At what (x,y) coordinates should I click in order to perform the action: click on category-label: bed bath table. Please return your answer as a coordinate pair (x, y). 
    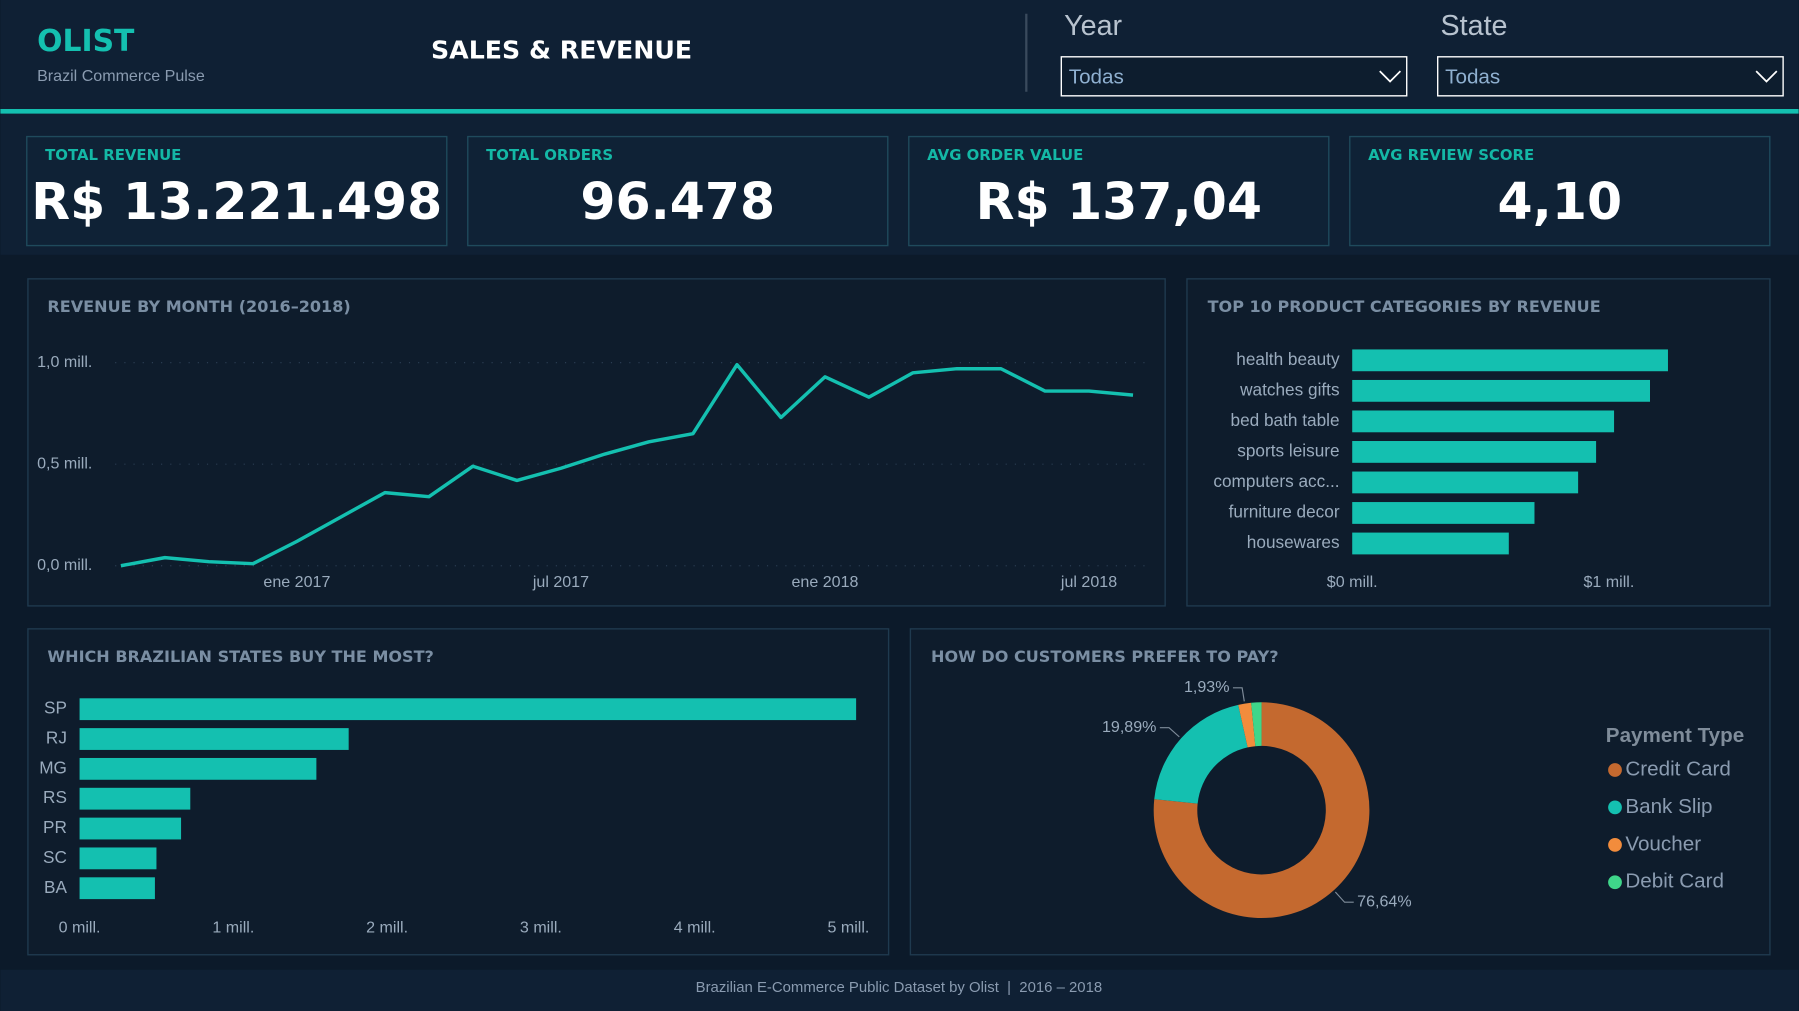
    Looking at the image, I should click on (1285, 420).